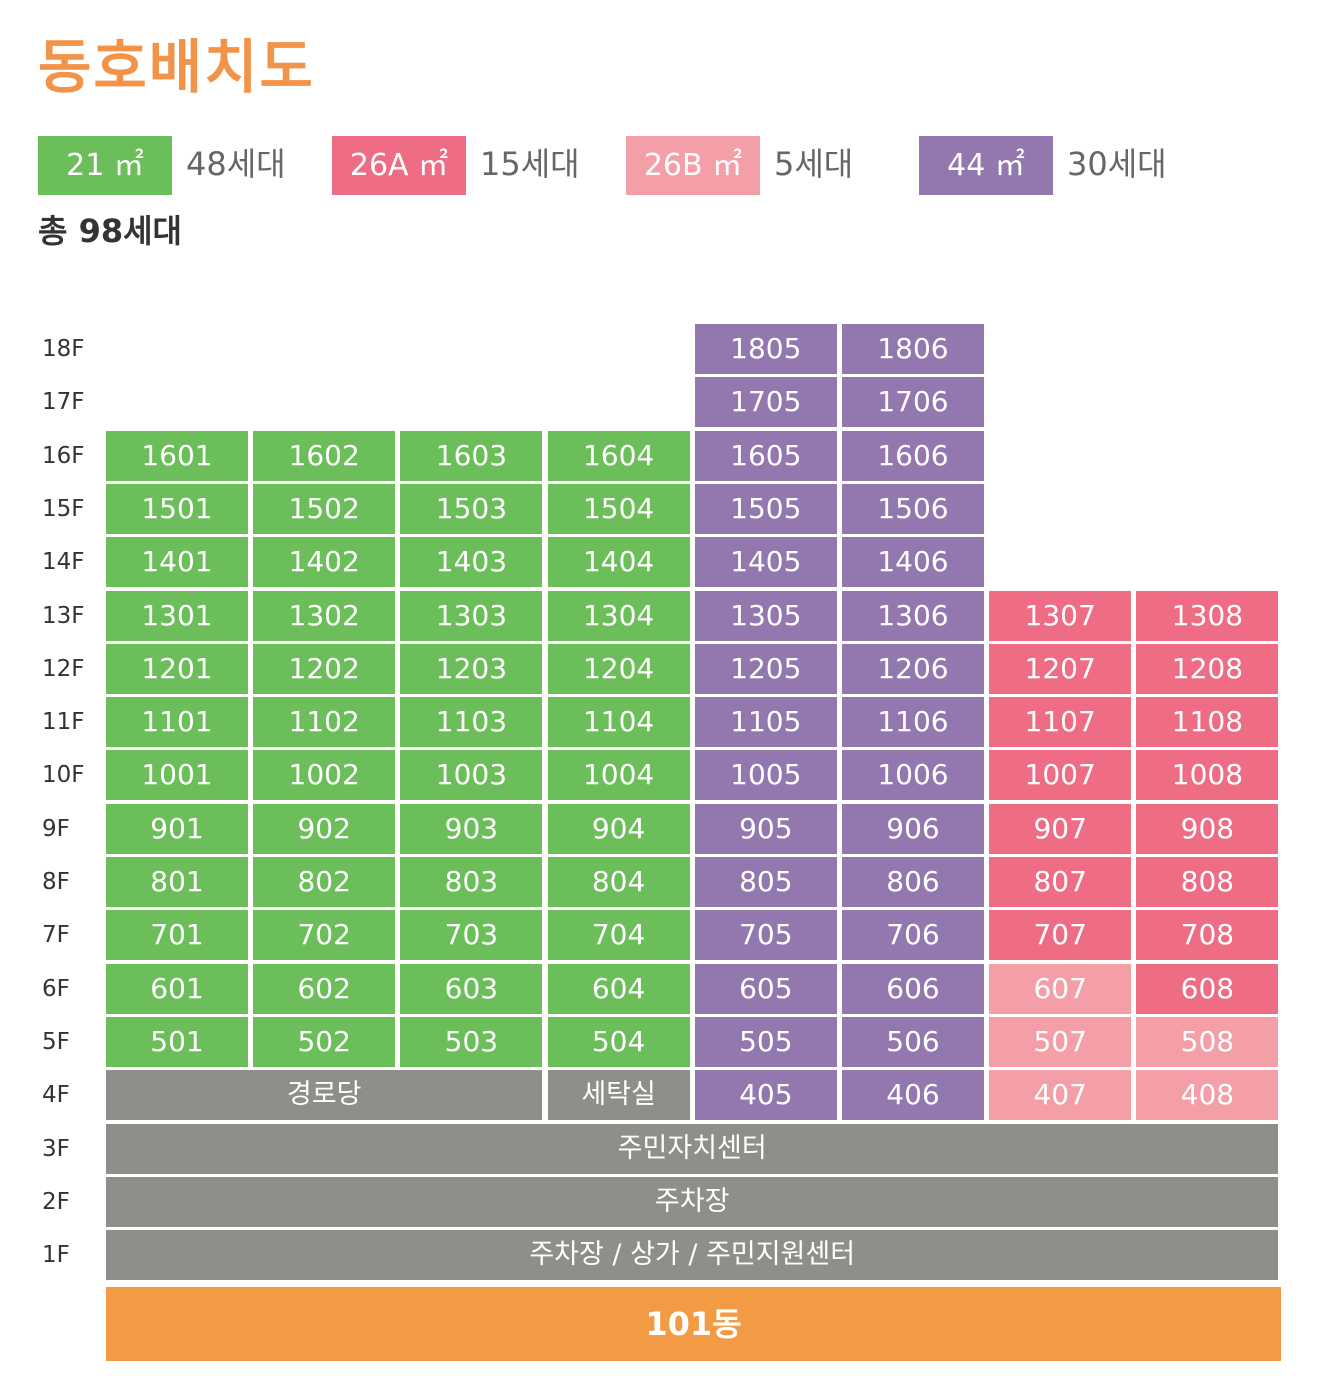 This screenshot has width=1329, height=1381. I want to click on legend-swatch-21: 21 ㎡, so click(105, 165).